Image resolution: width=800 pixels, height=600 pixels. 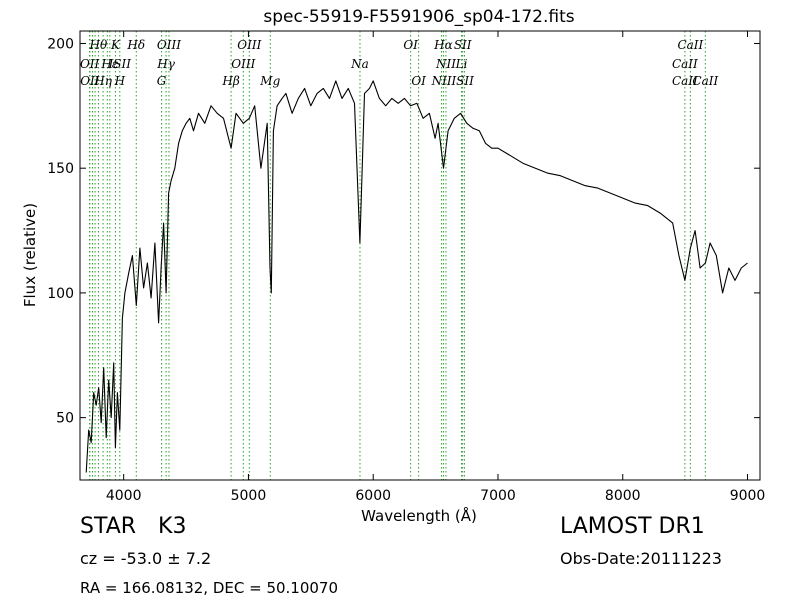 What do you see at coordinates (30, 255) in the screenshot?
I see `y-axis-label: Flux (relative)` at bounding box center [30, 255].